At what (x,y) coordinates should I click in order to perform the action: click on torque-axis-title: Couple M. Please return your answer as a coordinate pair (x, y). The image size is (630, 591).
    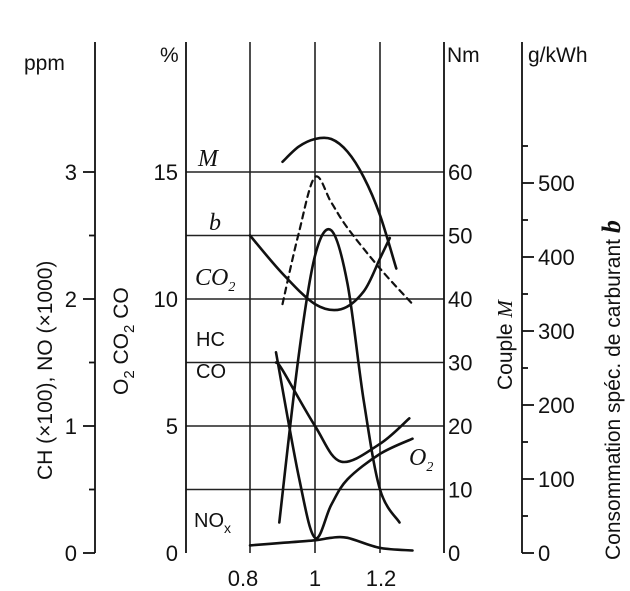
    Looking at the image, I should click on (505, 344).